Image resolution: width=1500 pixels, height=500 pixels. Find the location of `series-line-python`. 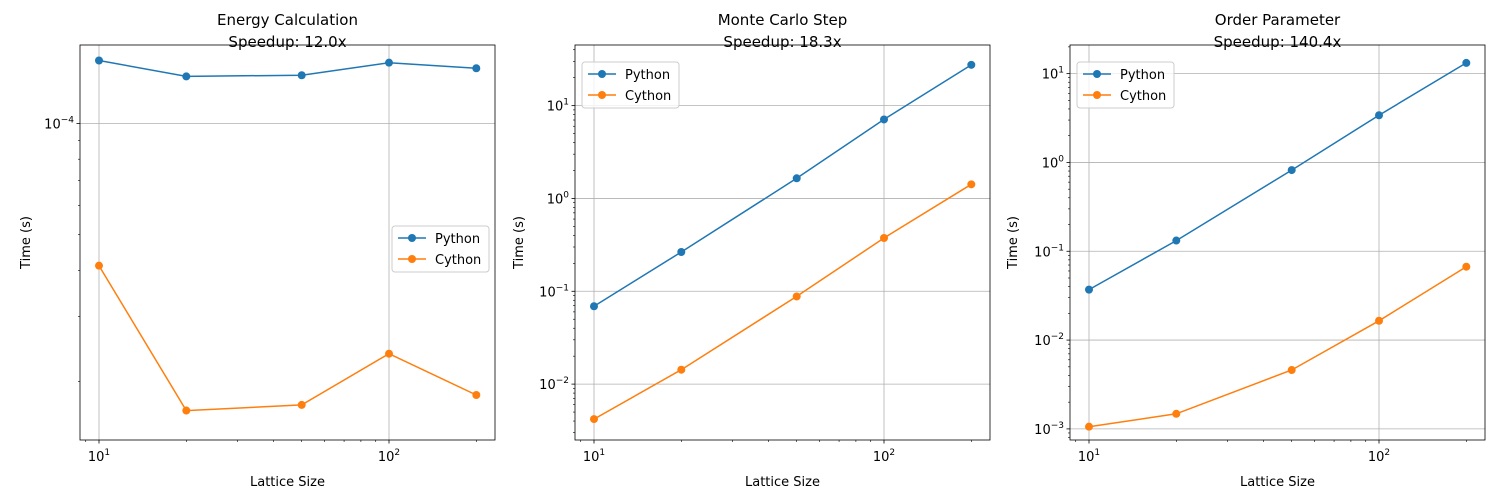

series-line-python is located at coordinates (287, 68).